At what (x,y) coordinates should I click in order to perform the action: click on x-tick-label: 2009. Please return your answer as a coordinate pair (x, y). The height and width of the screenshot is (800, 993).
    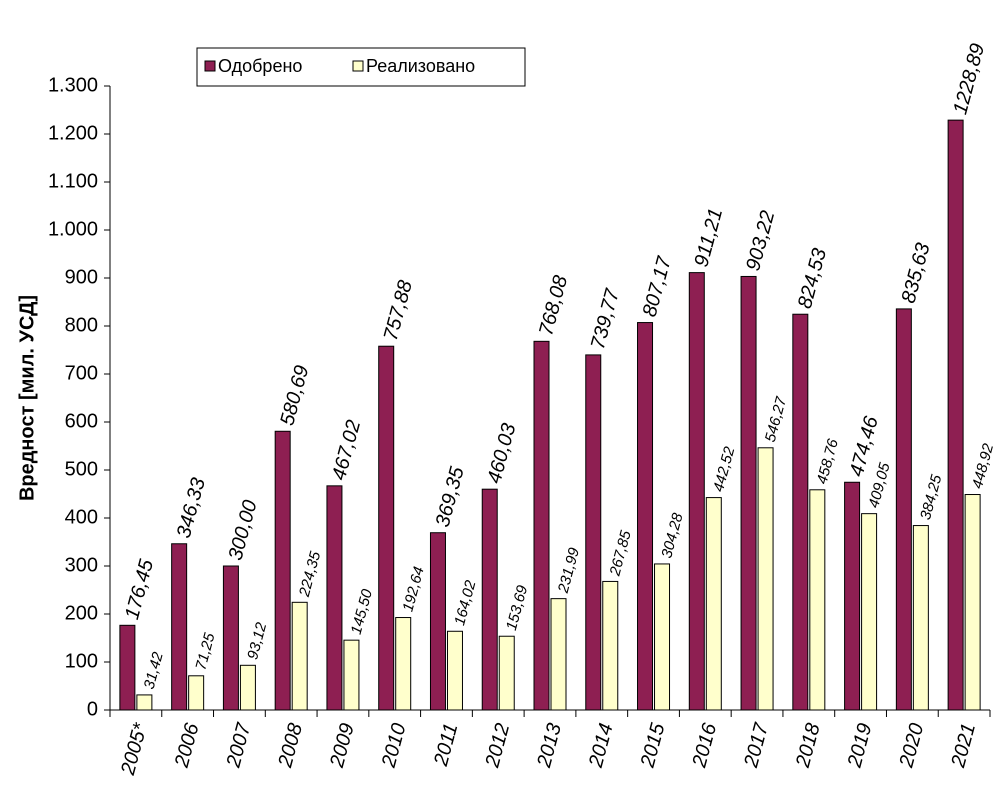
    Looking at the image, I should click on (342, 746).